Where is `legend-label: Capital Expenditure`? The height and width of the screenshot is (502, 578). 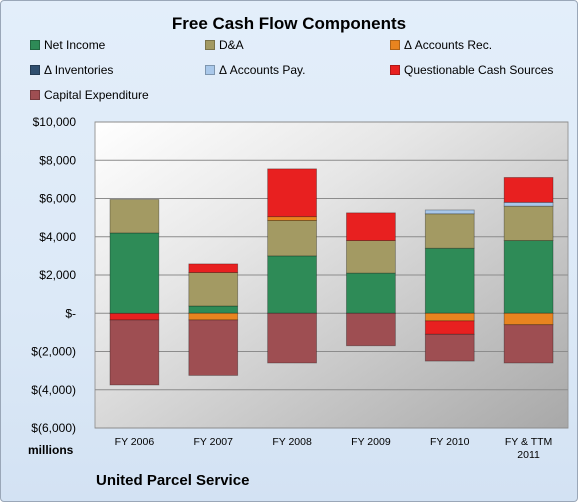 legend-label: Capital Expenditure is located at coordinates (96, 95).